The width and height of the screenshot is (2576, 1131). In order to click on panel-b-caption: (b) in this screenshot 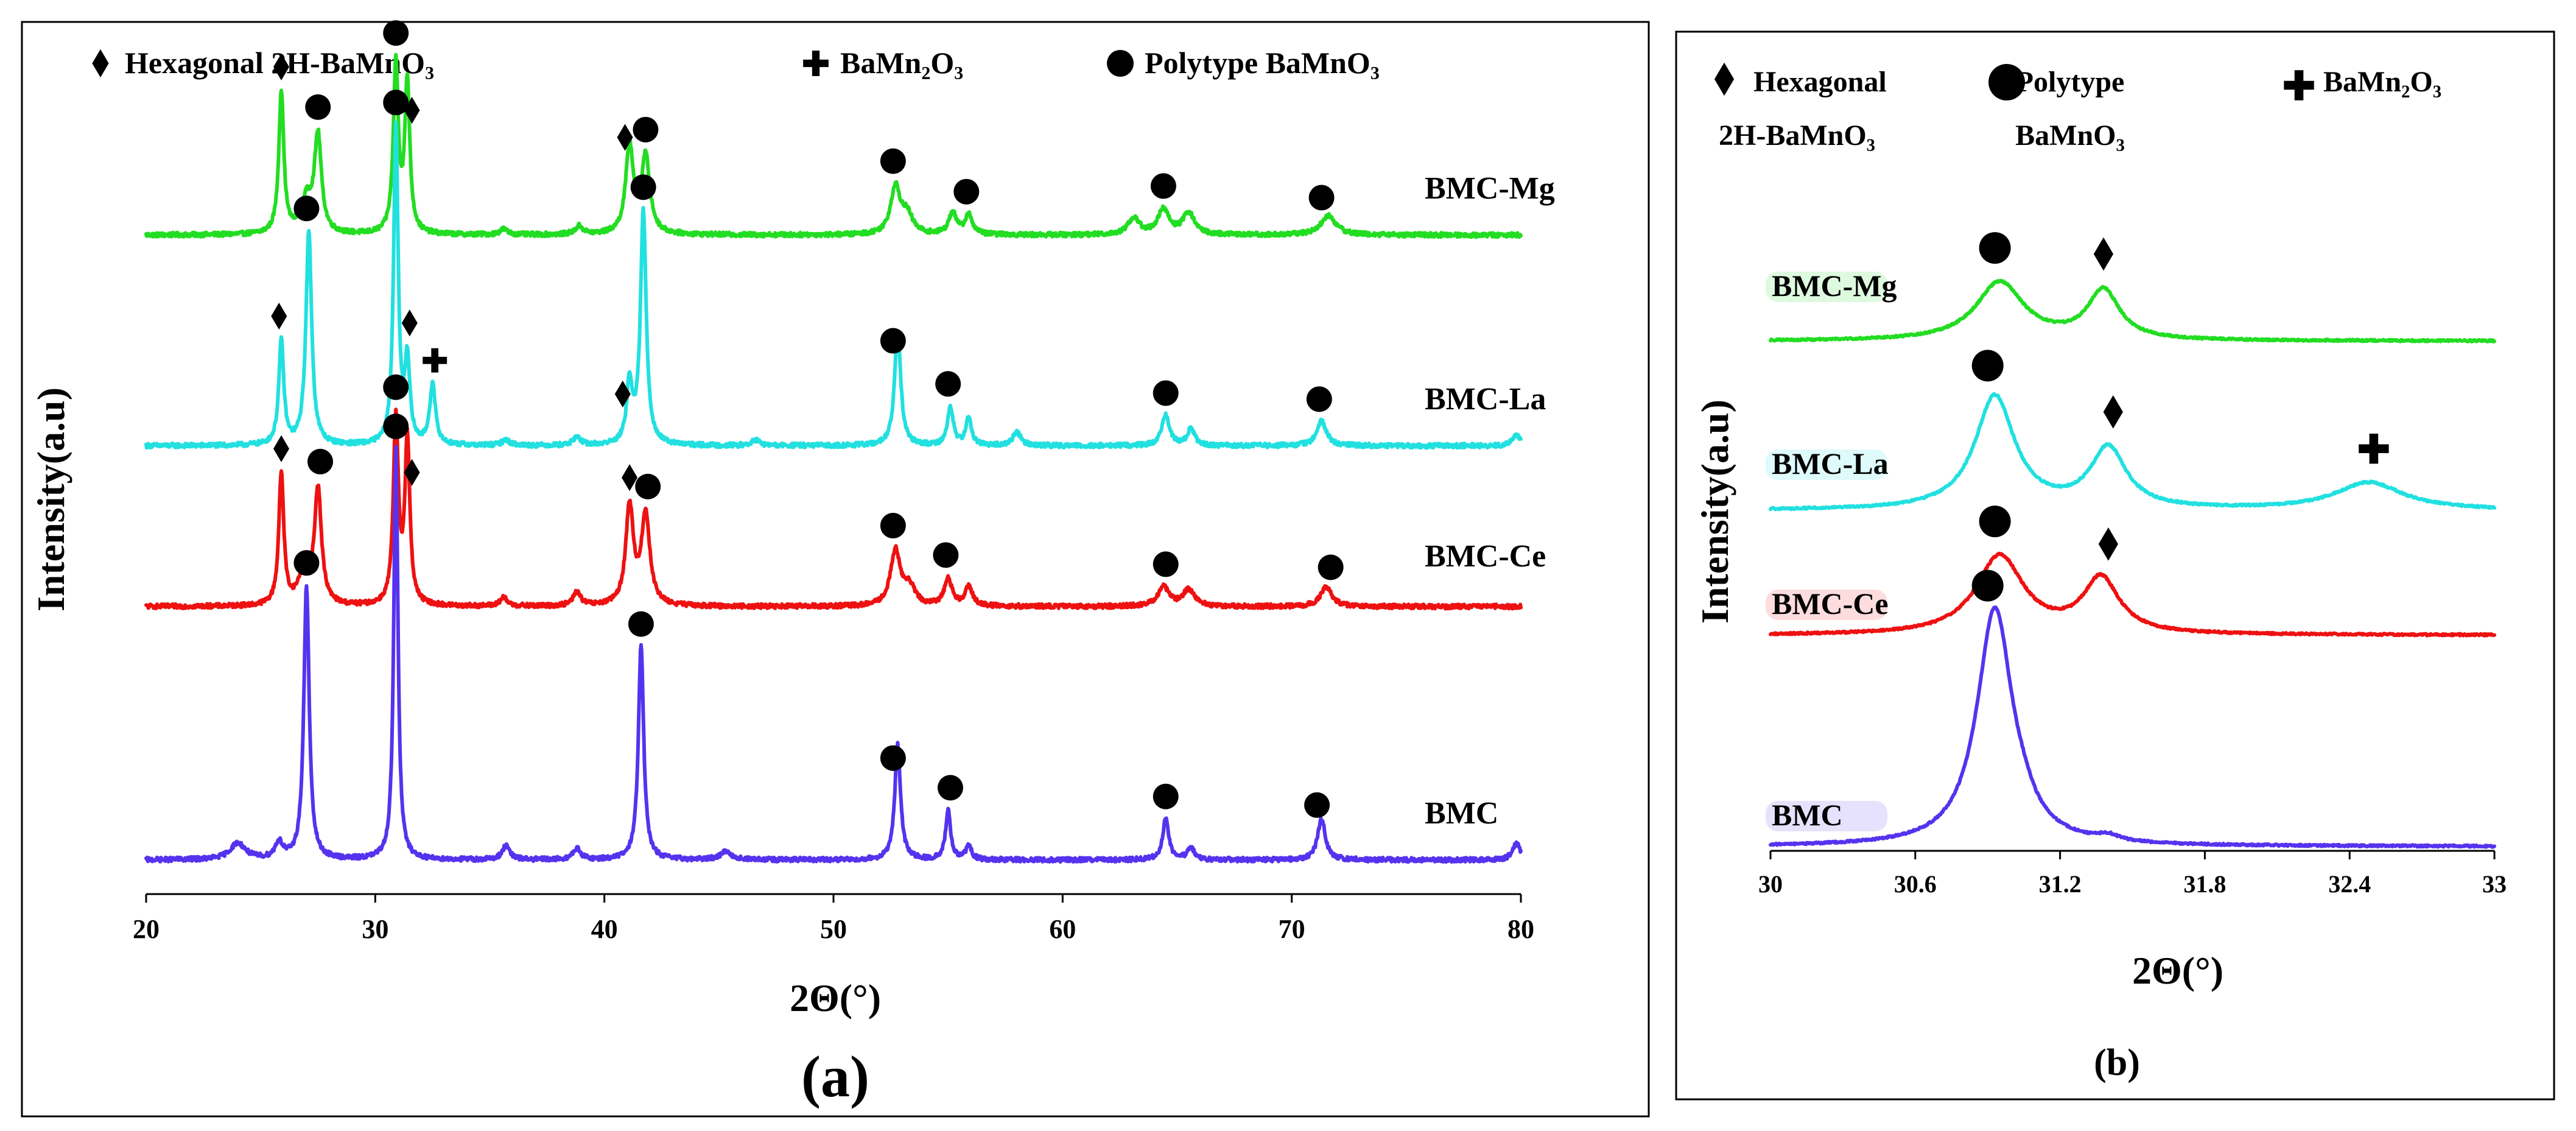, I will do `click(2117, 1062)`.